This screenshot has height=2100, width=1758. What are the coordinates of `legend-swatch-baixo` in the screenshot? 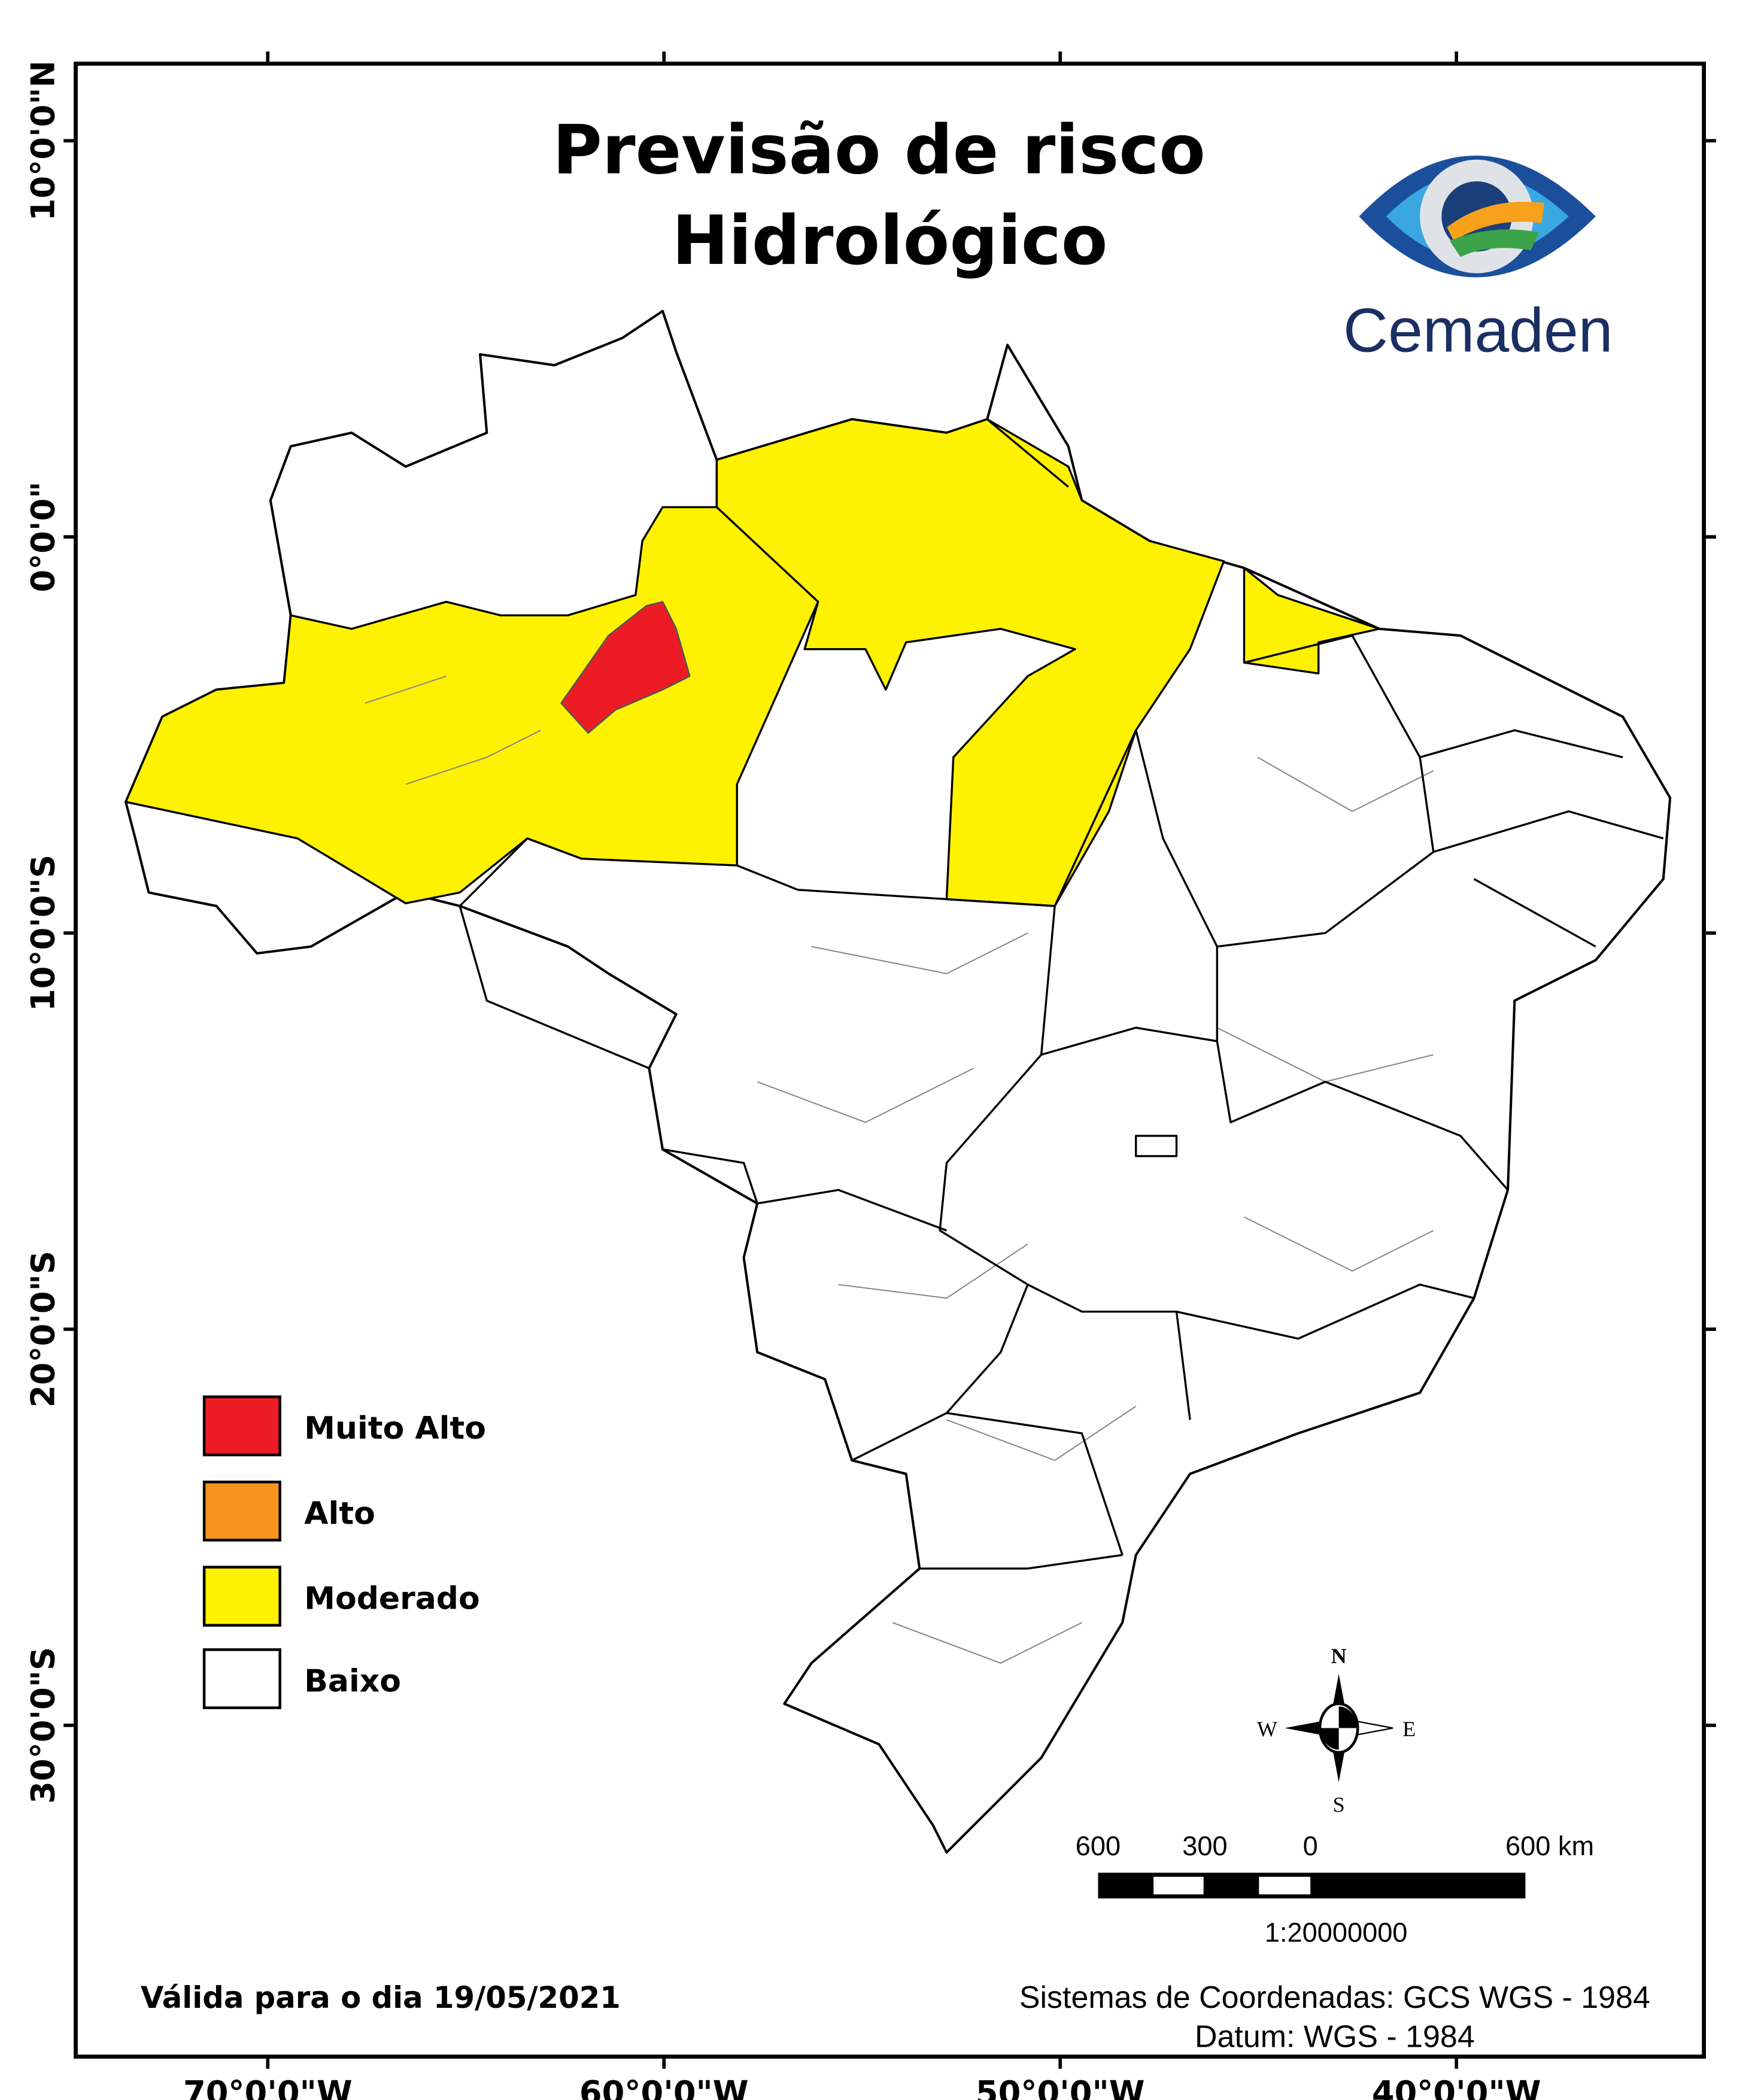 It's located at (242, 1678).